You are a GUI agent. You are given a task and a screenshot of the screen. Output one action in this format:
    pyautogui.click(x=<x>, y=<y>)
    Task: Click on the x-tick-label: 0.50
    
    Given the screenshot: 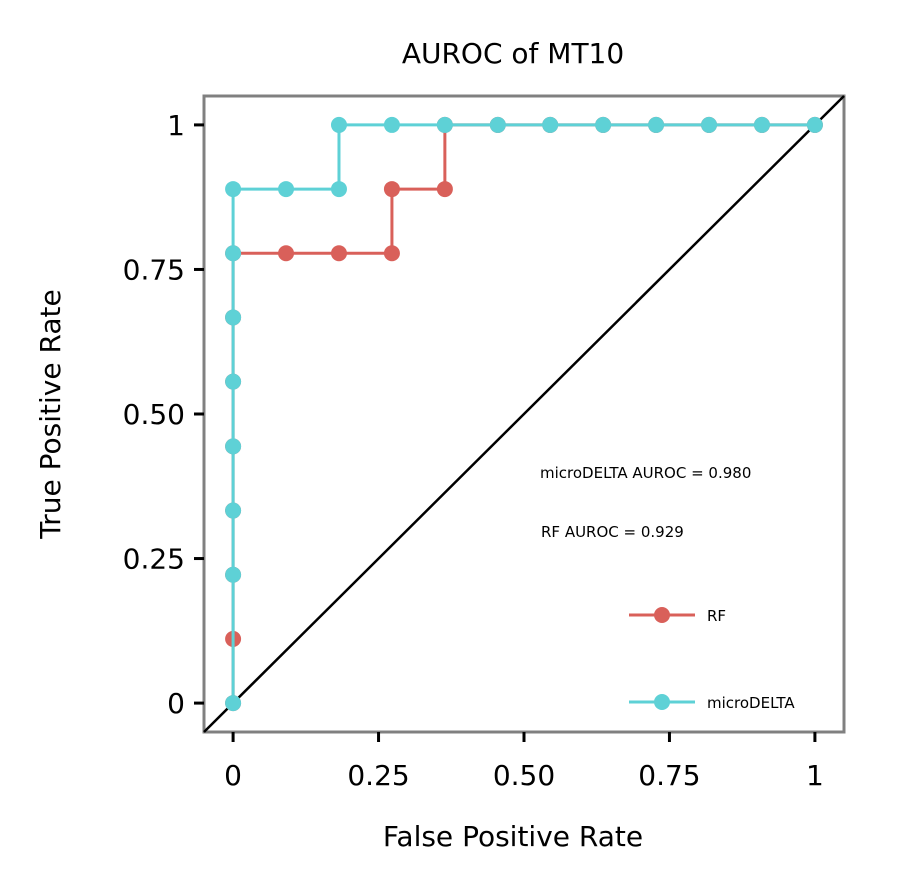 What is the action you would take?
    pyautogui.click(x=524, y=775)
    